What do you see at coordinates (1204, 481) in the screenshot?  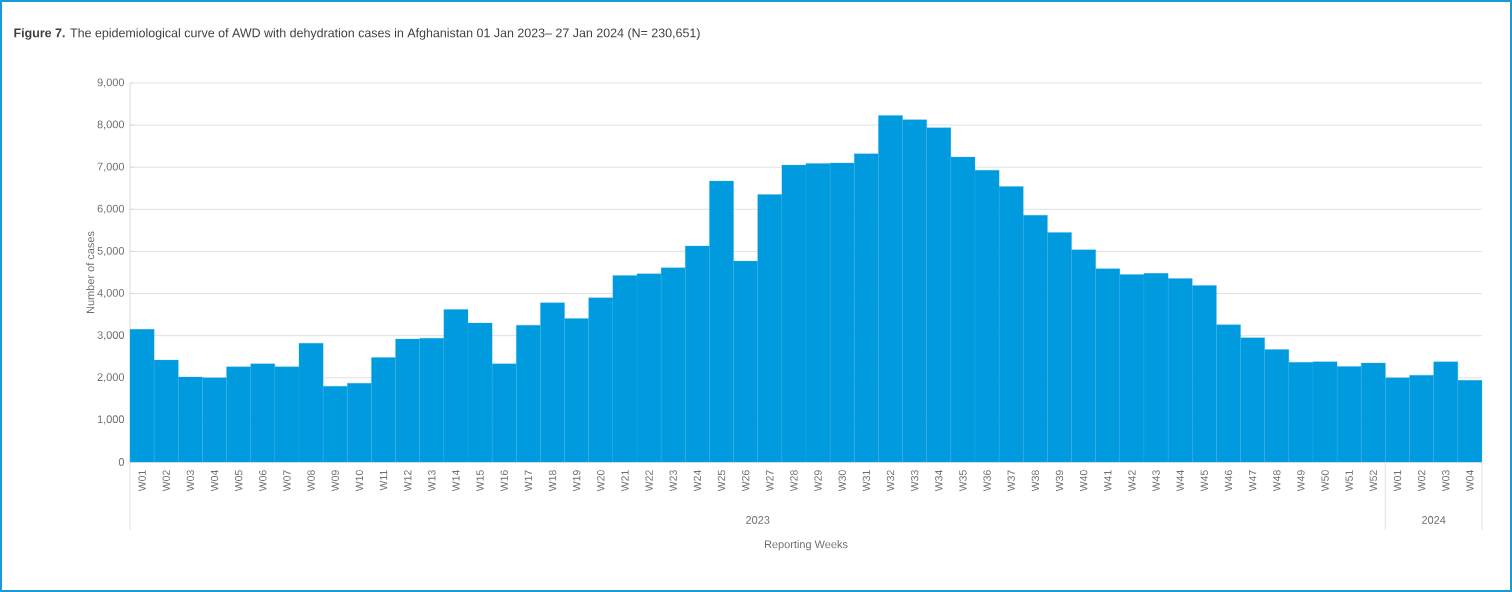 I see `x-tick-label: W45` at bounding box center [1204, 481].